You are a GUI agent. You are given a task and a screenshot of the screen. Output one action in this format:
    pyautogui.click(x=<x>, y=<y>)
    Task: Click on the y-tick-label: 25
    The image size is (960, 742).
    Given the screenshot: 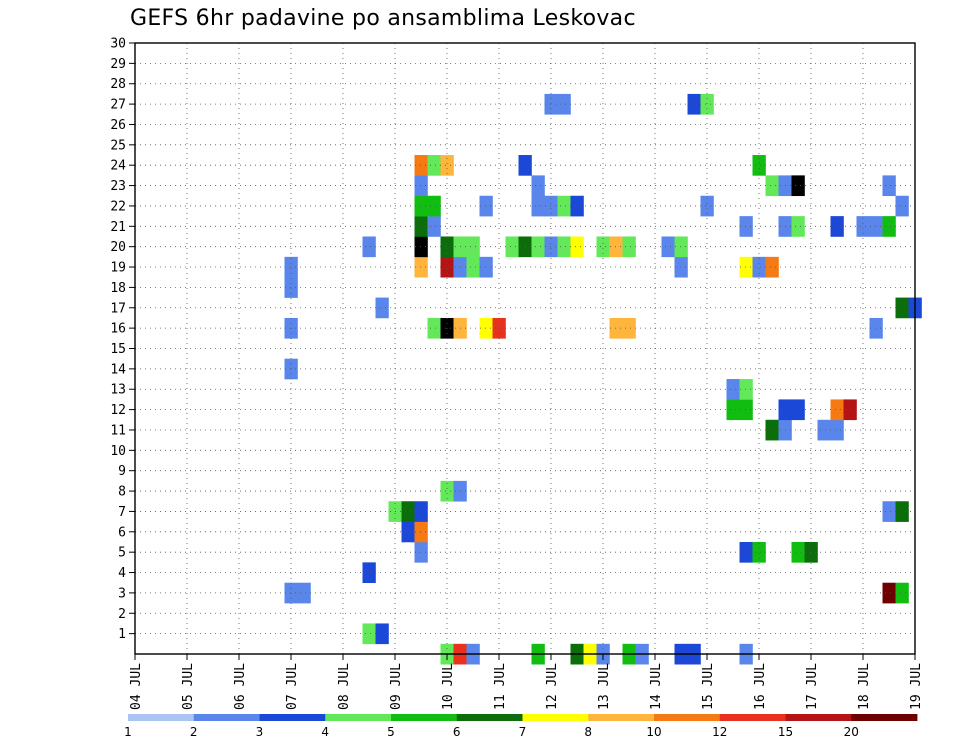 What is the action you would take?
    pyautogui.click(x=118, y=145)
    